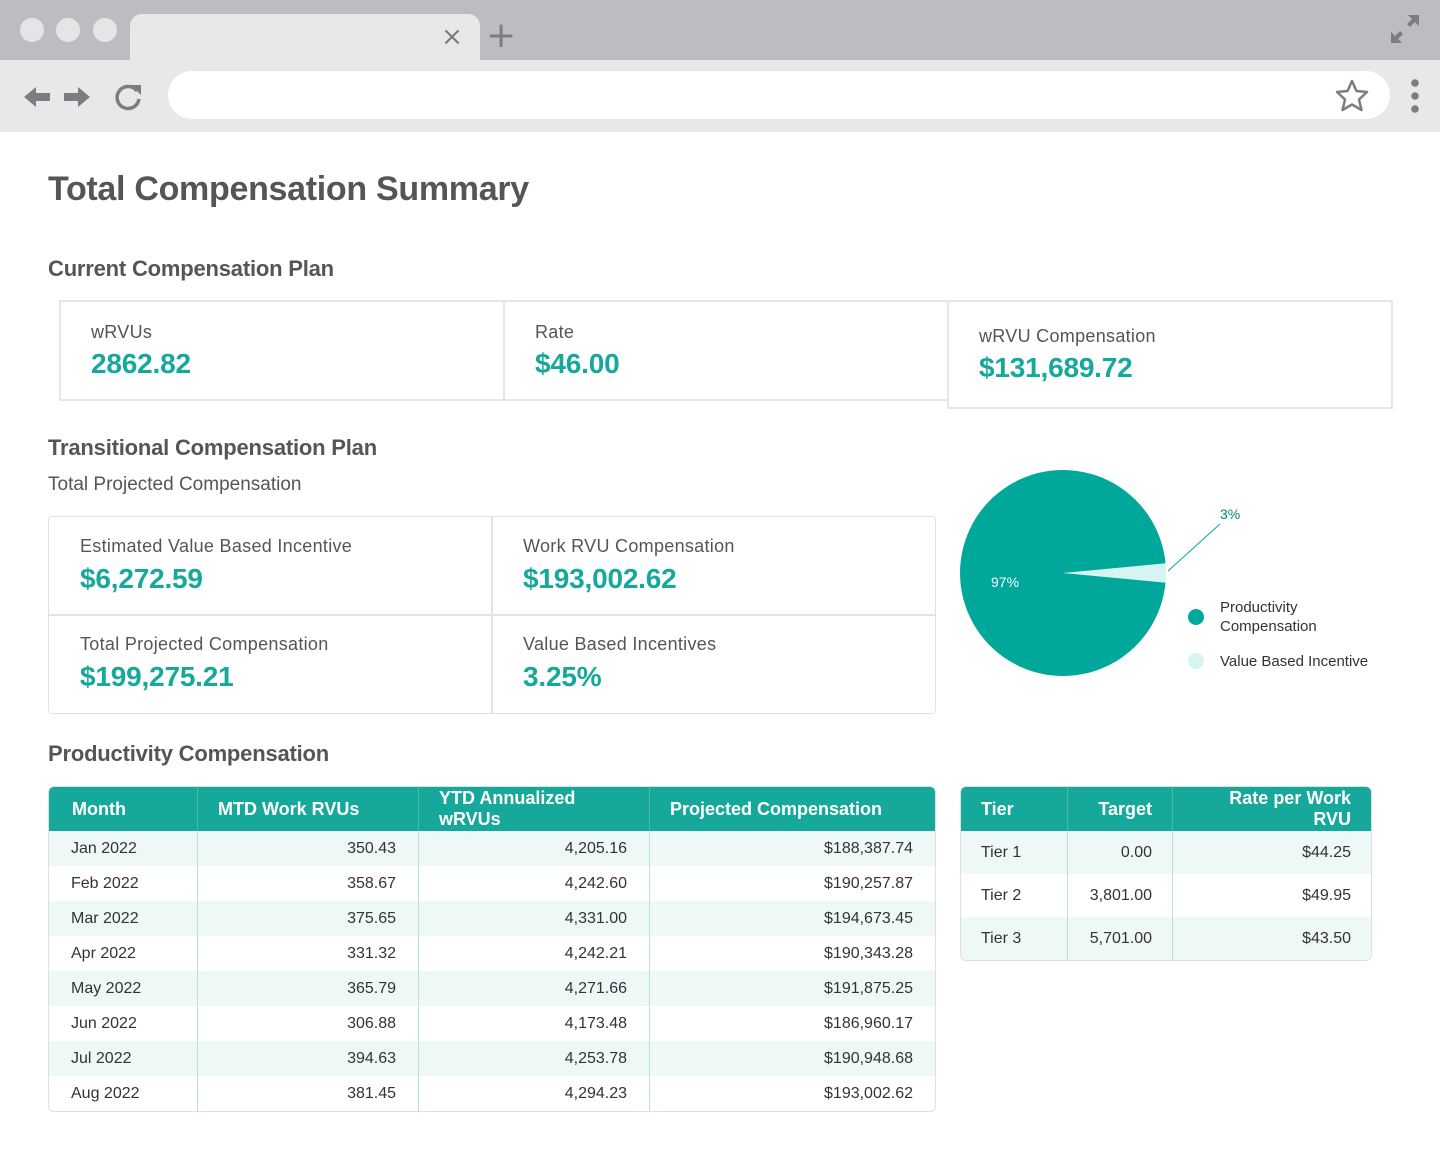 The height and width of the screenshot is (1156, 1440). I want to click on cell-mtd-rvus: 350.43, so click(307, 848).